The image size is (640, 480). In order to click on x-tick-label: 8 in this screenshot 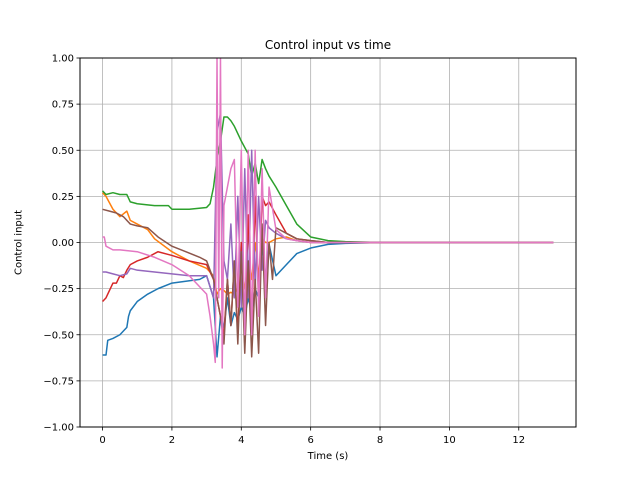, I will do `click(380, 440)`.